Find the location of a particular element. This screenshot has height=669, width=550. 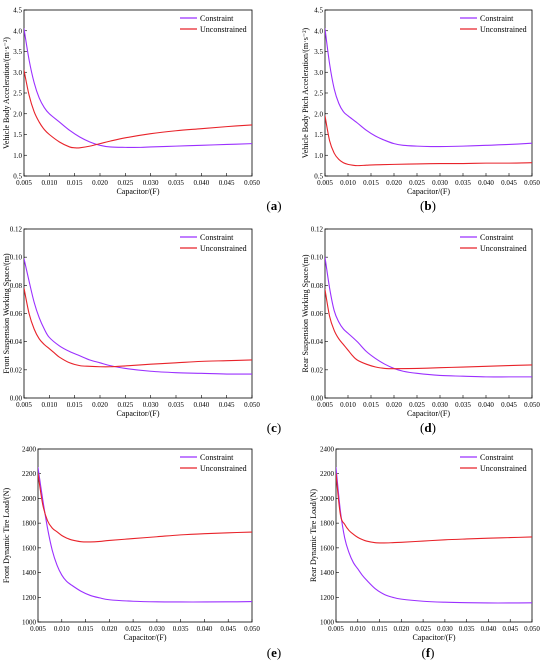

y-tick-label: 0.06 is located at coordinates (317, 314).